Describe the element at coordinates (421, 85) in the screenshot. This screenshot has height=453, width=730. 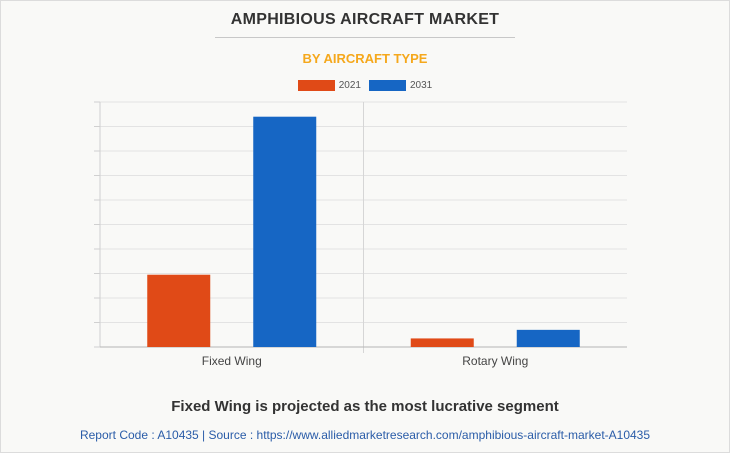
I see `legend-label-2031: 2031` at that location.